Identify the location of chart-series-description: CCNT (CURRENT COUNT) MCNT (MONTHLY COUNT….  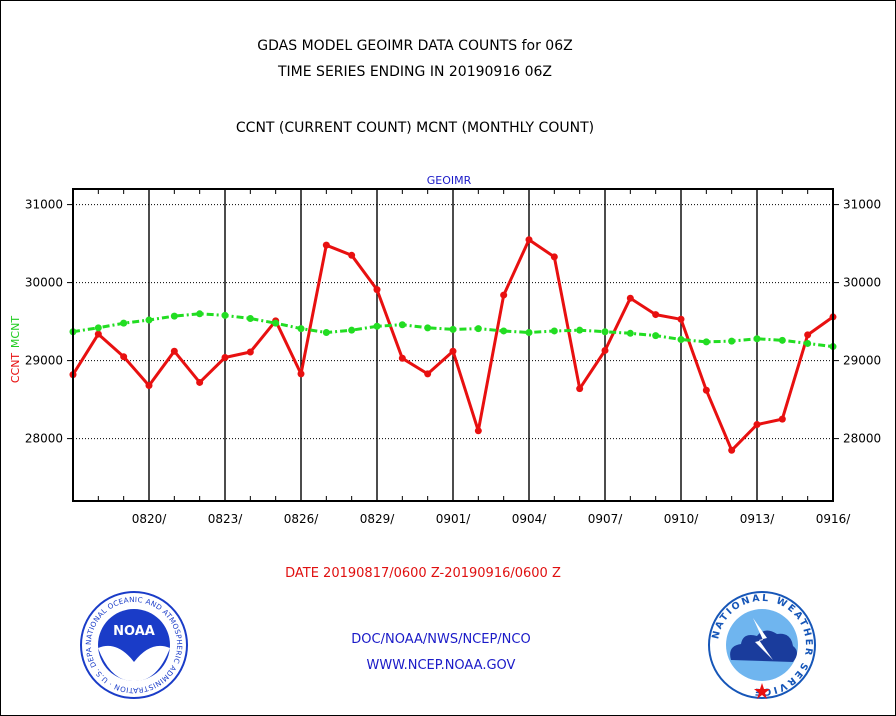
(415, 128).